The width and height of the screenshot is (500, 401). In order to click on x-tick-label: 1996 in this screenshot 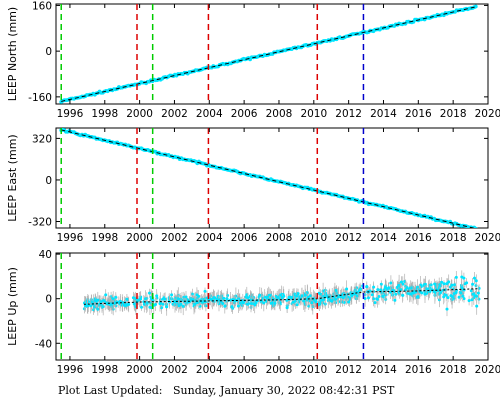, I will do `click(70, 370)`.